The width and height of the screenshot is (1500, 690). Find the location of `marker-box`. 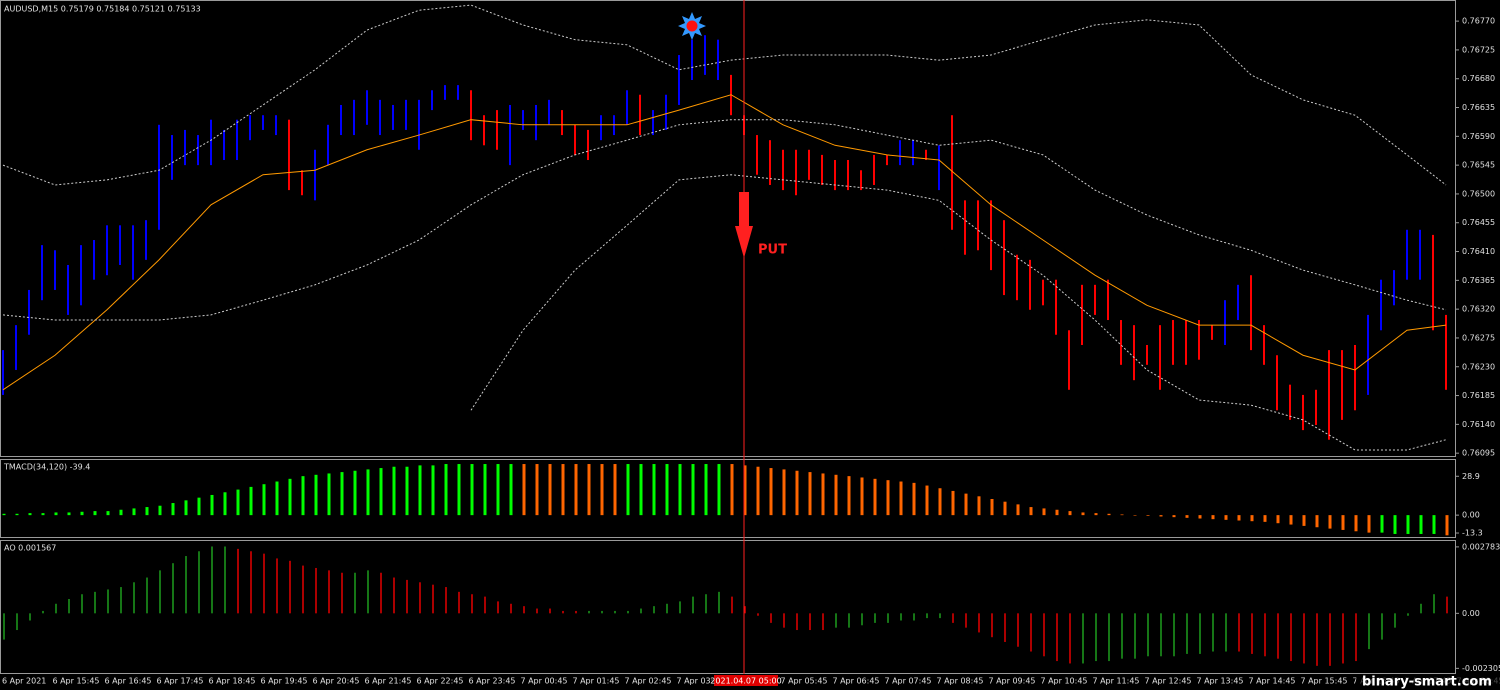

marker-box is located at coordinates (746, 680).